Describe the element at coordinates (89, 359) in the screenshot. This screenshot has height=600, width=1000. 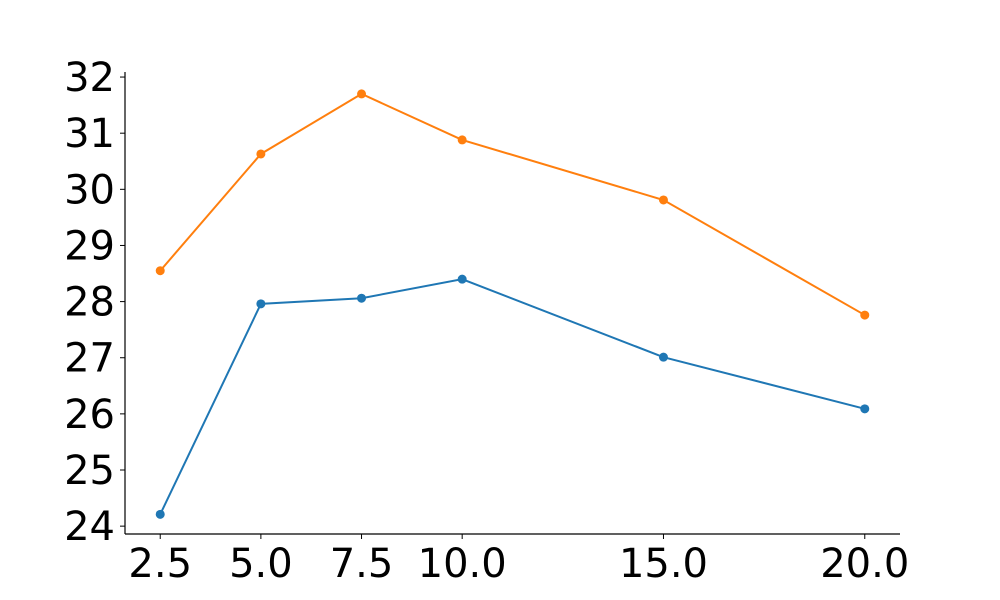
I see `y-tick-label: 27` at that location.